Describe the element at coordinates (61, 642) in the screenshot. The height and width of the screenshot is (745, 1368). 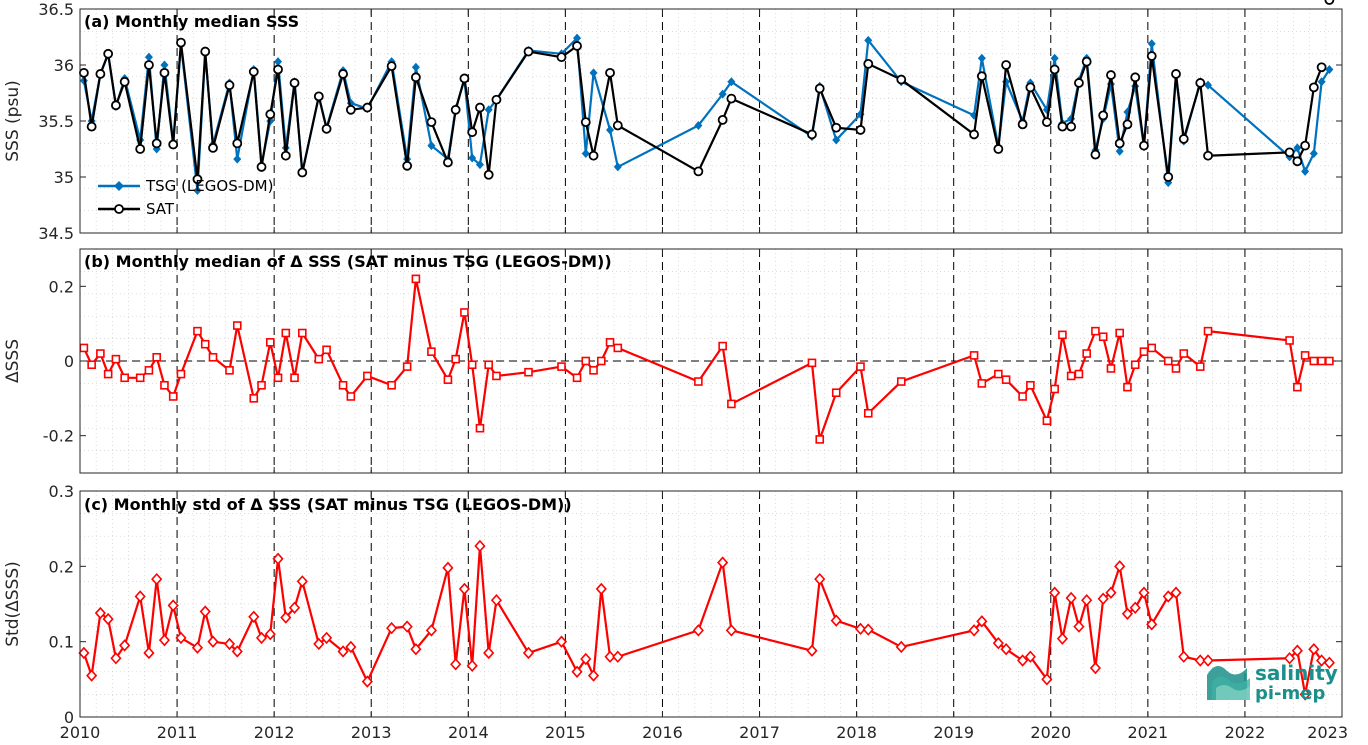
I see `ytick-label: 0.1` at that location.